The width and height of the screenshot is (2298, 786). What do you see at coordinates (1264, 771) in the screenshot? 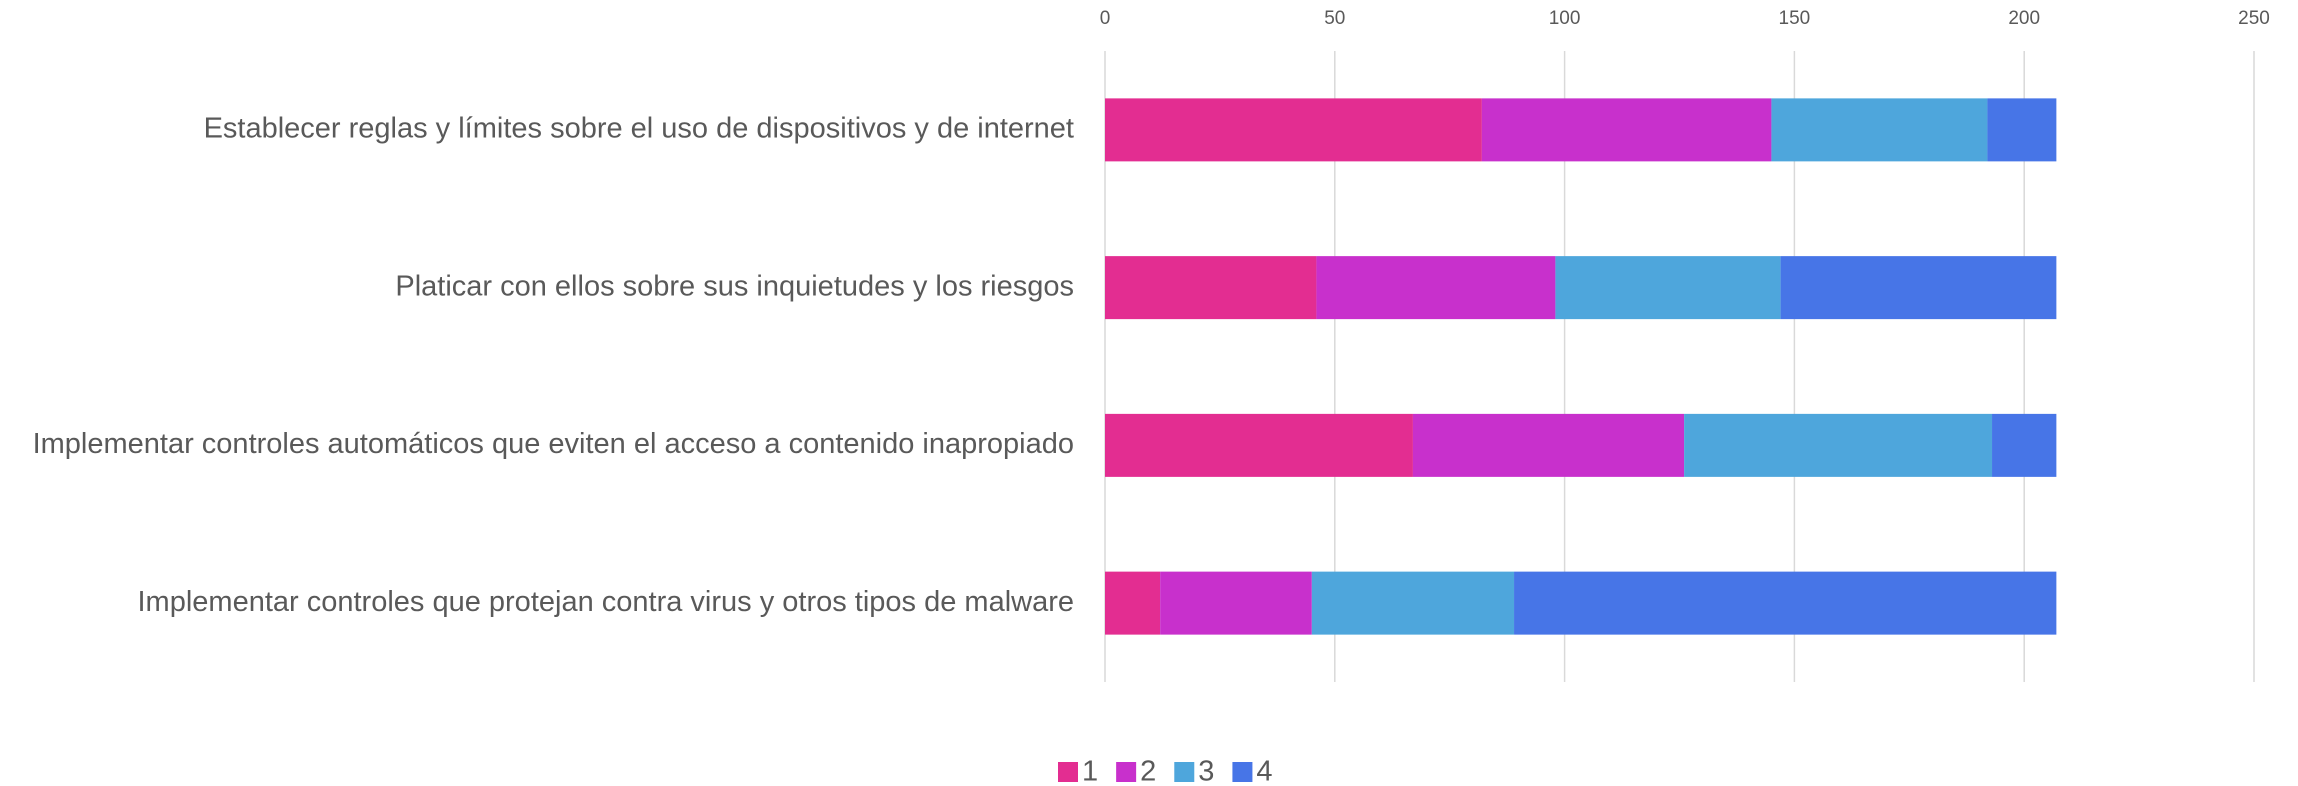
I see `legend-label: 4` at bounding box center [1264, 771].